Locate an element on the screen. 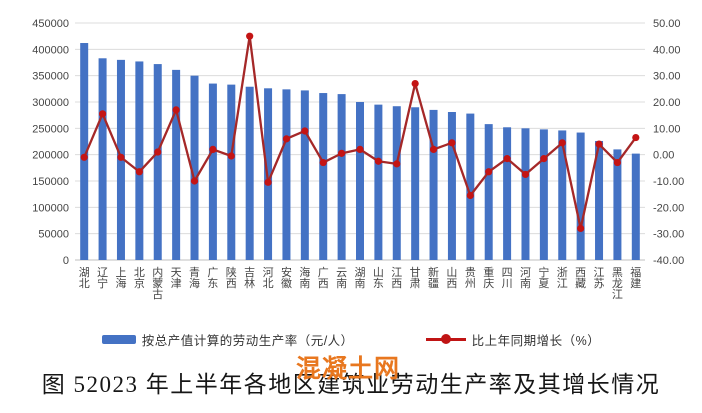  x-axis-label: 山东 is located at coordinates (378, 278).